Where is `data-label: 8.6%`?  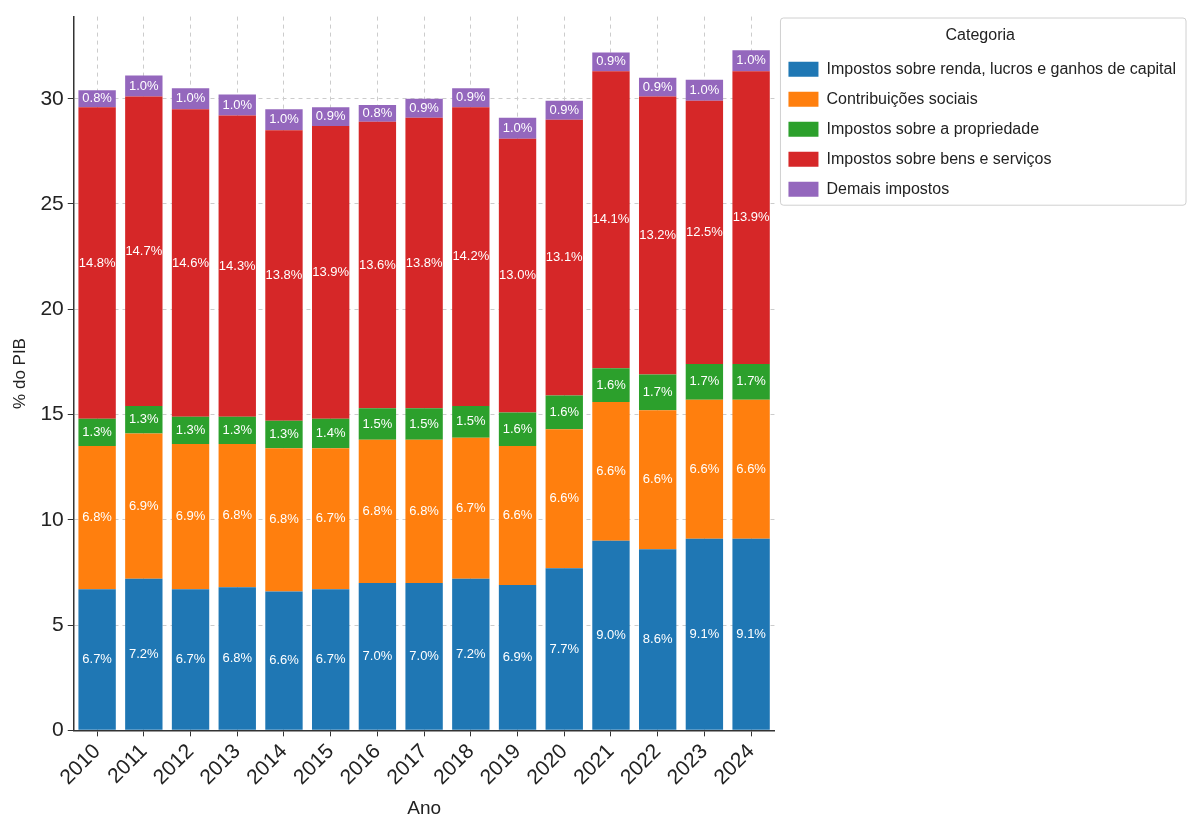 data-label: 8.6% is located at coordinates (657, 639).